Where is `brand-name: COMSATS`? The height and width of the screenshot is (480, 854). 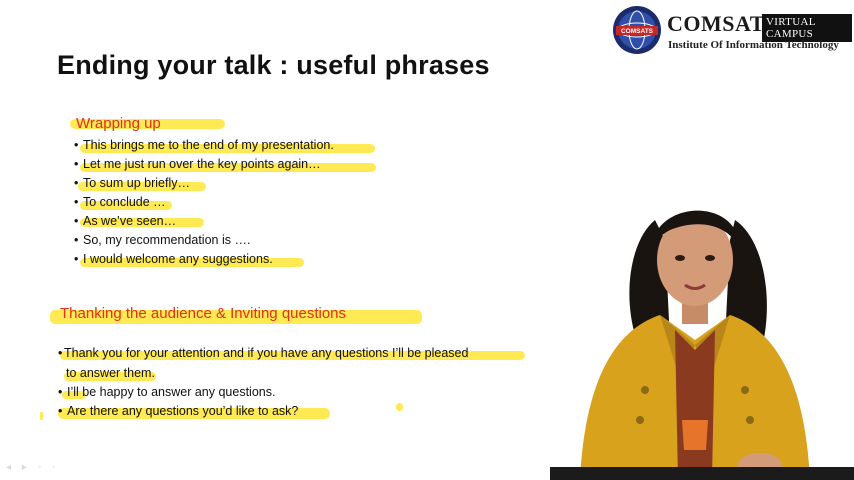
brand-name: COMSATS is located at coordinates (722, 23).